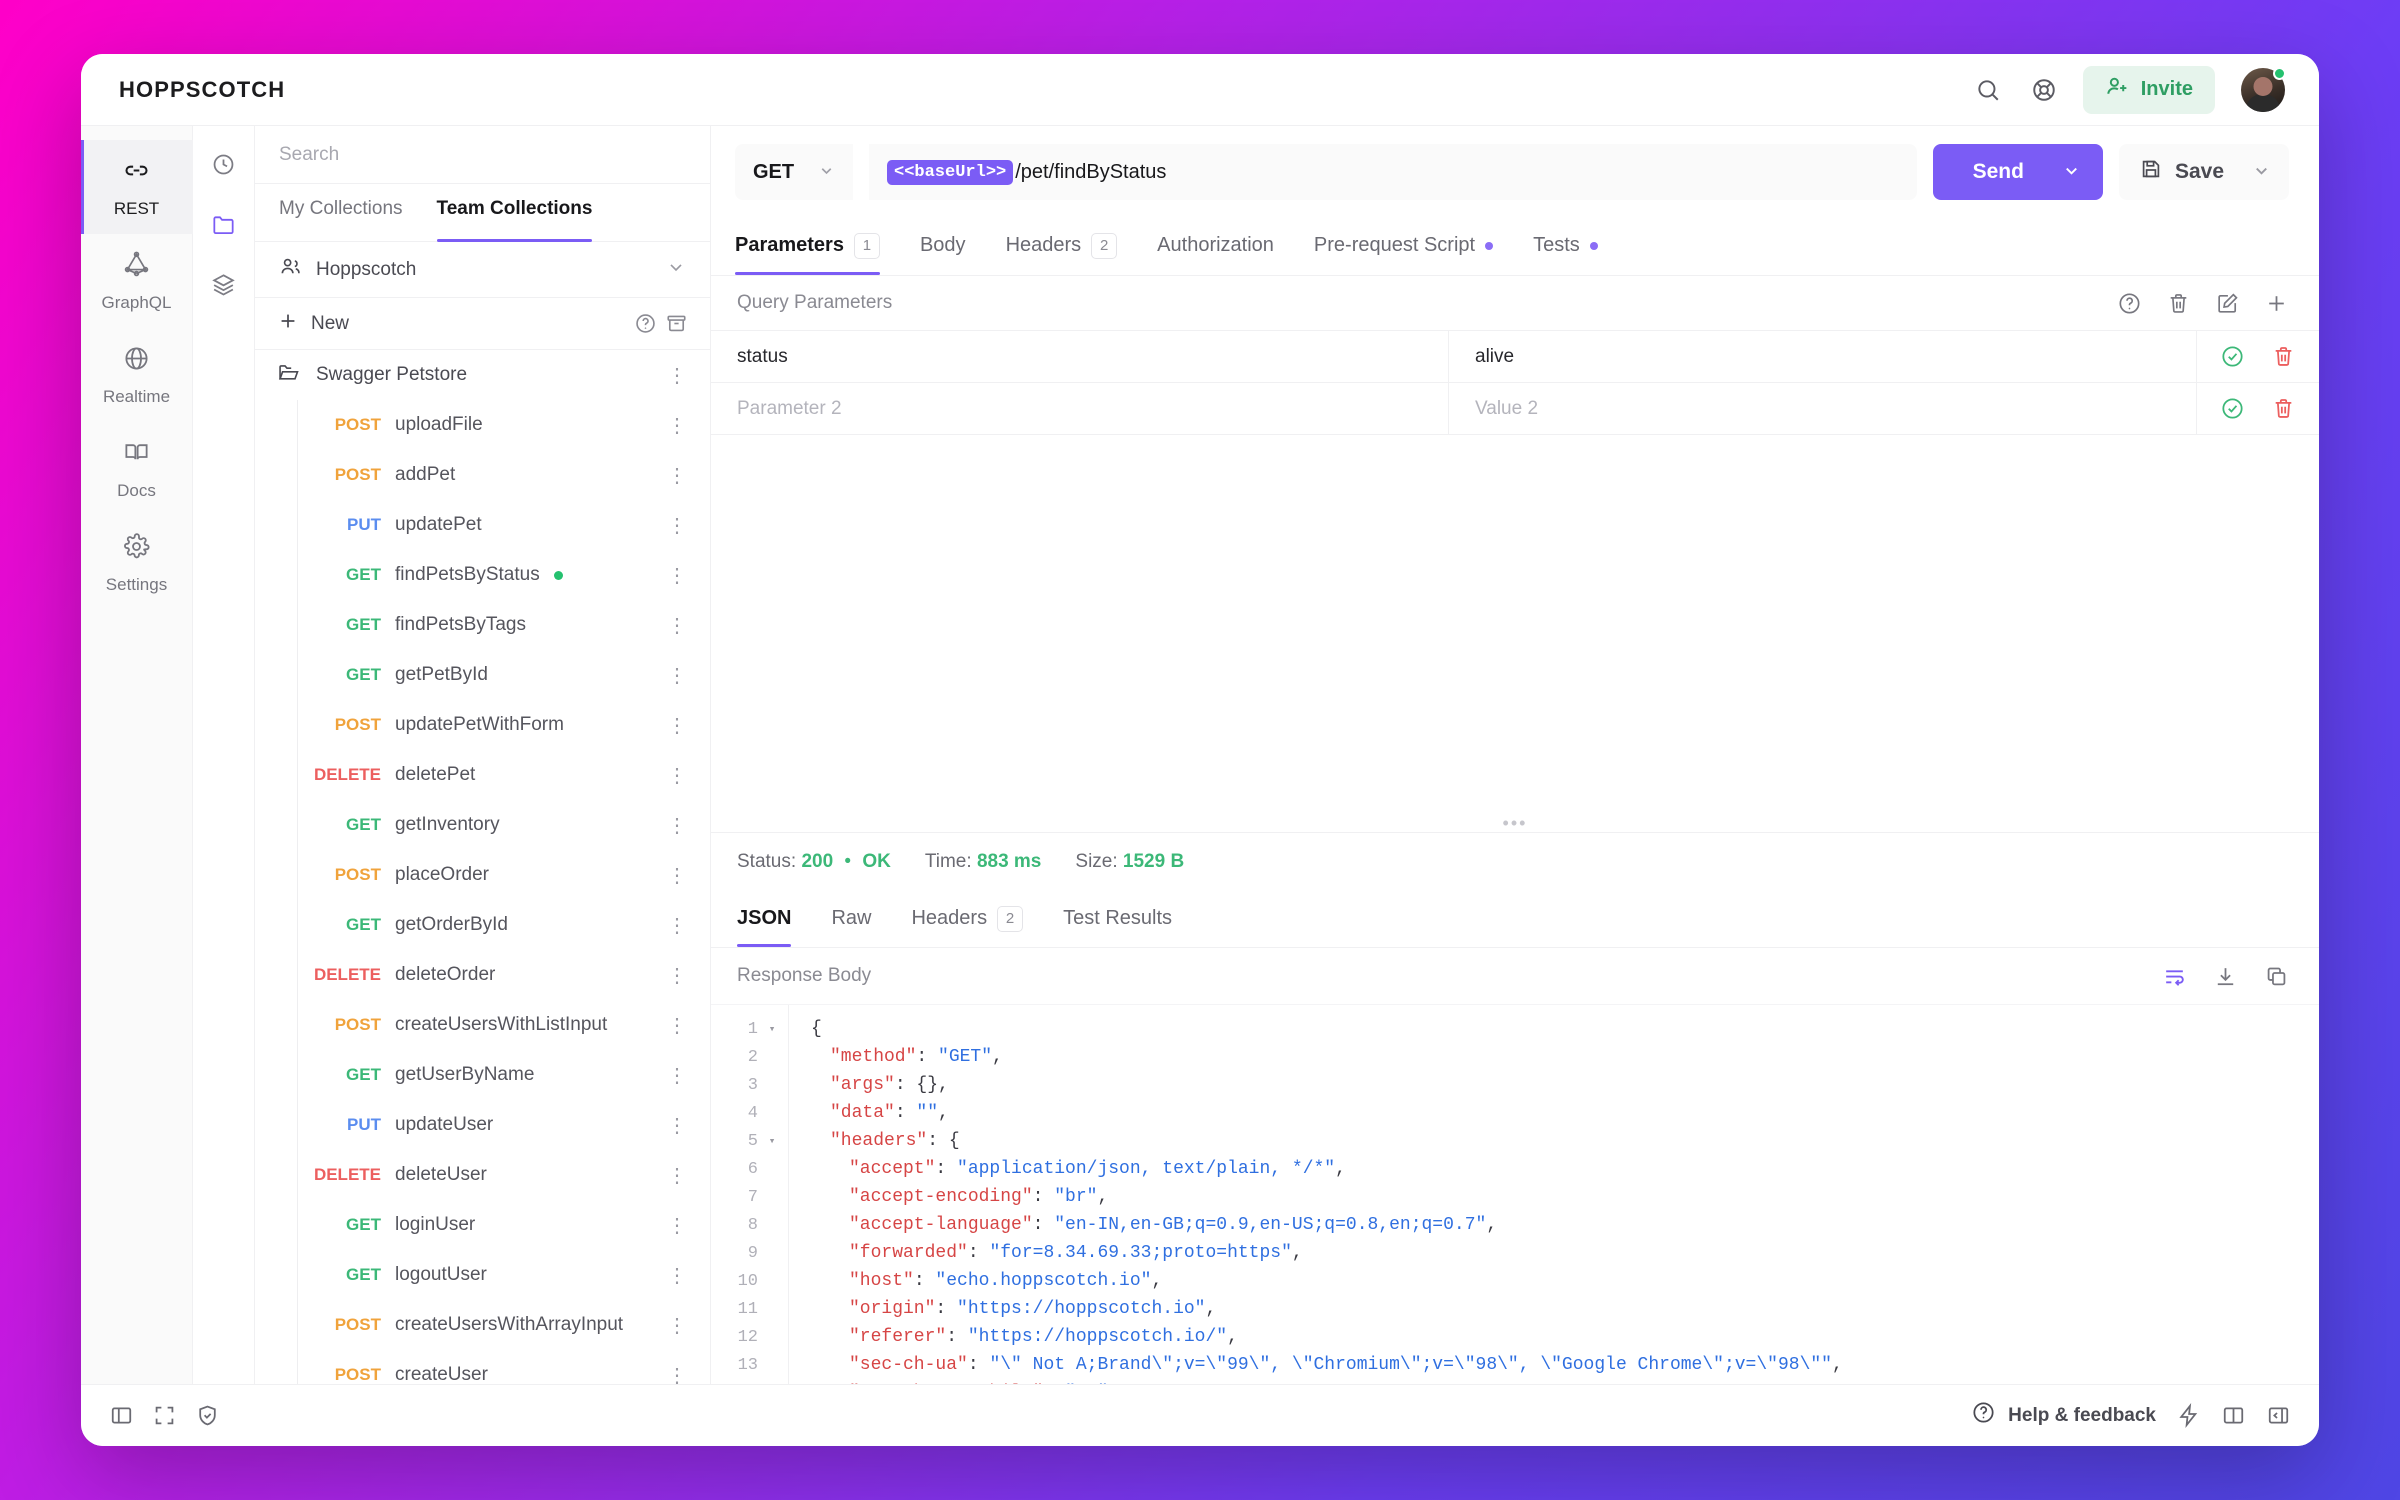  What do you see at coordinates (224, 224) in the screenshot?
I see `folder-icon` at bounding box center [224, 224].